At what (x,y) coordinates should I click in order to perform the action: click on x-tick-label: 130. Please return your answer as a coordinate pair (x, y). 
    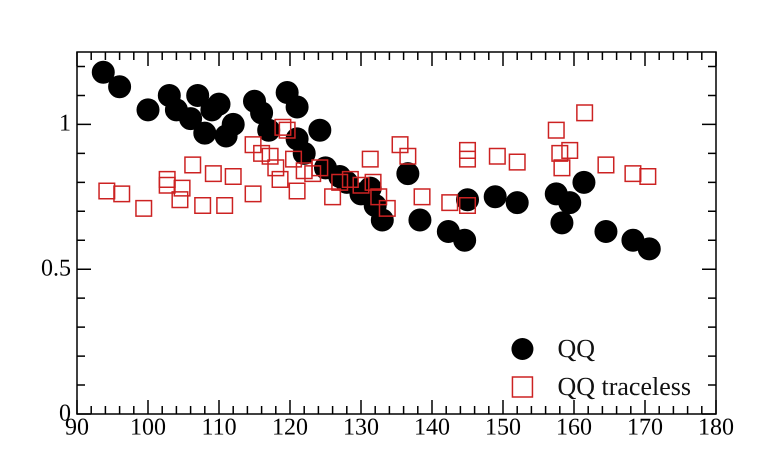
    Looking at the image, I should click on (361, 427).